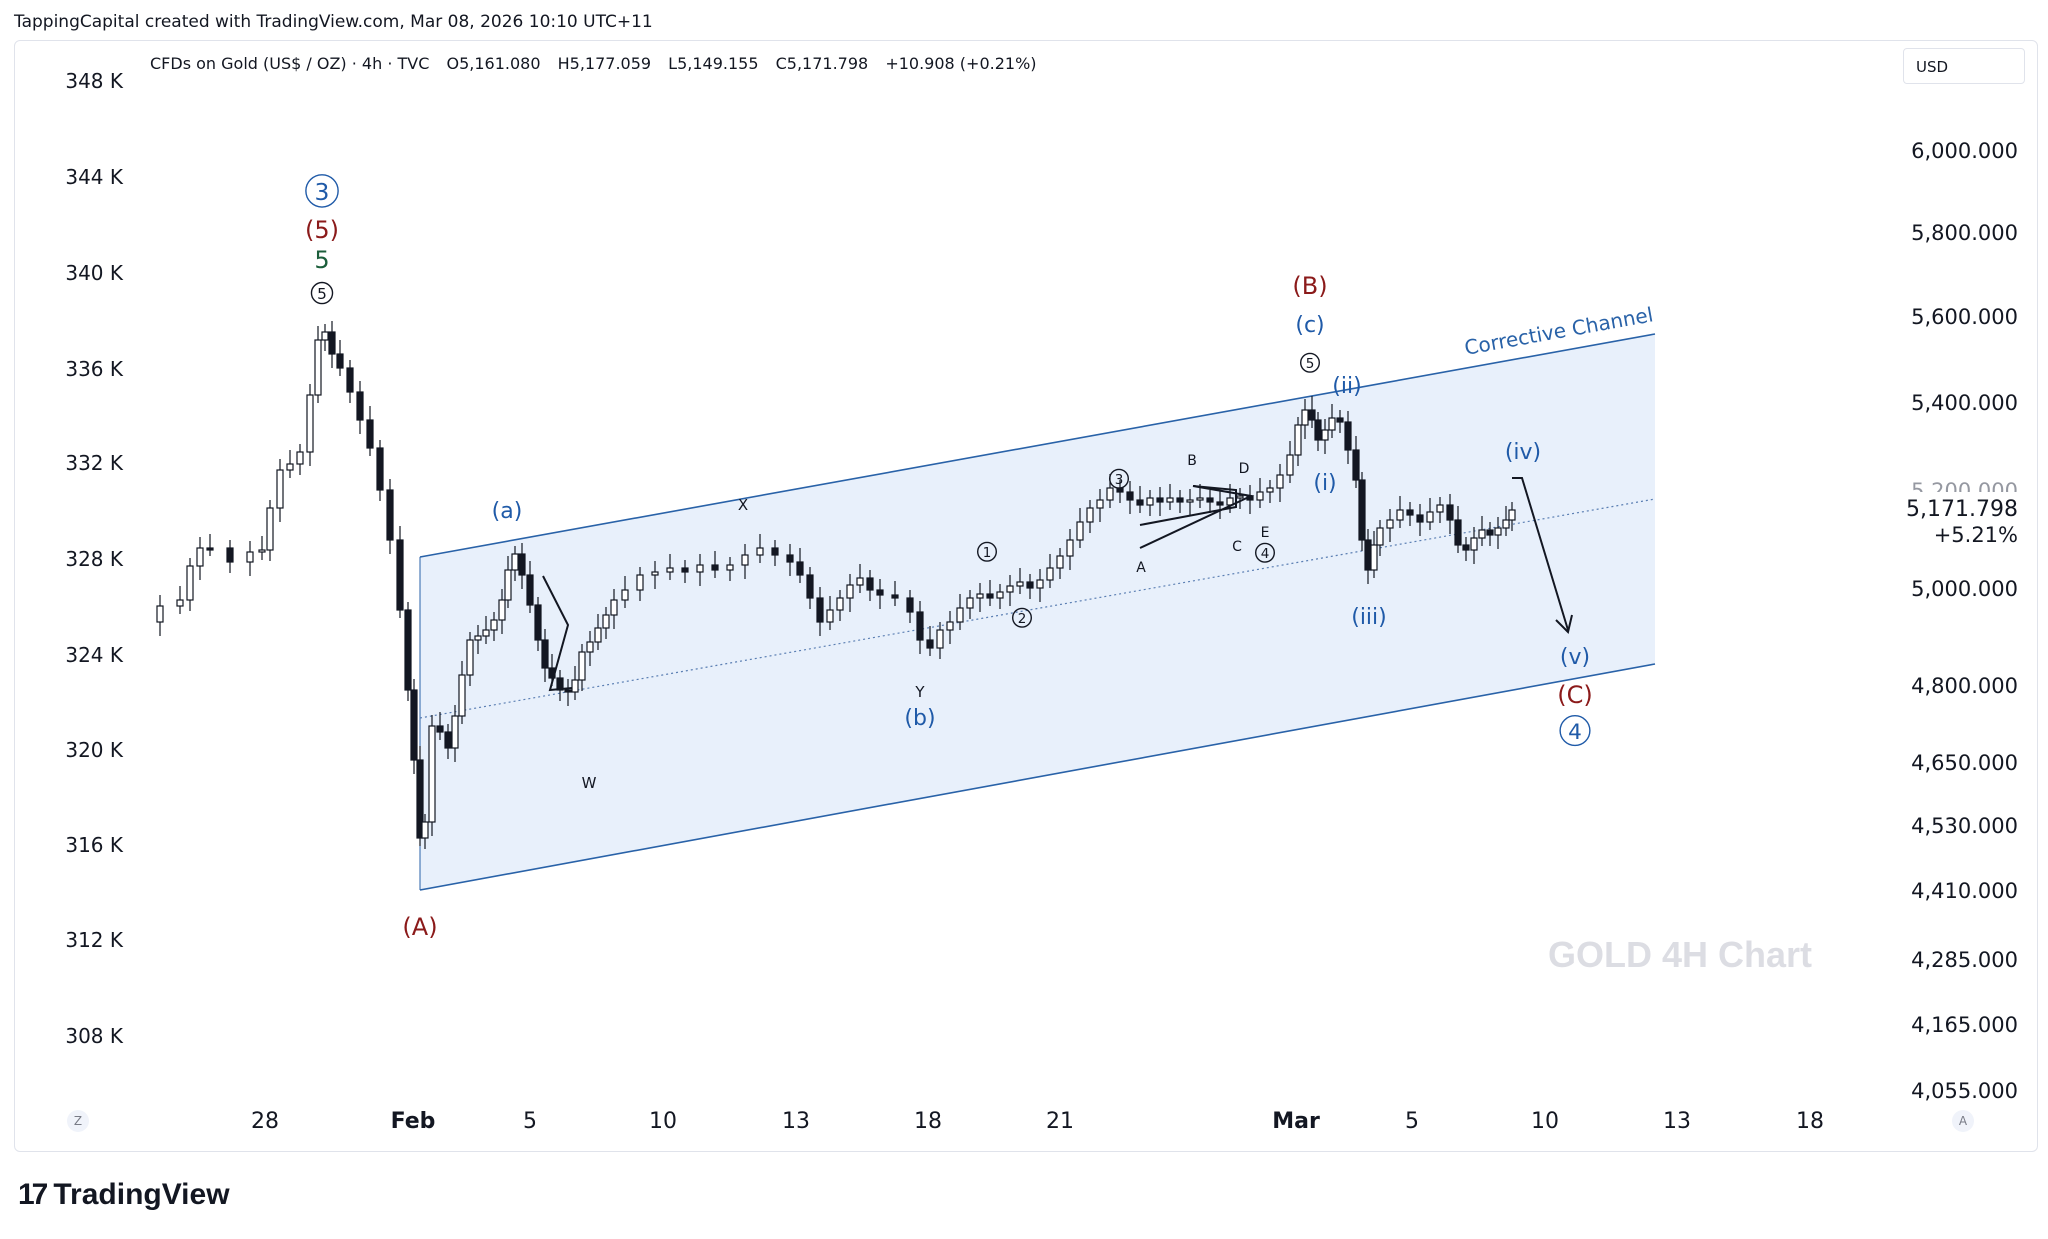 The image size is (2048, 1239). I want to click on wave-label: Y, so click(919, 692).